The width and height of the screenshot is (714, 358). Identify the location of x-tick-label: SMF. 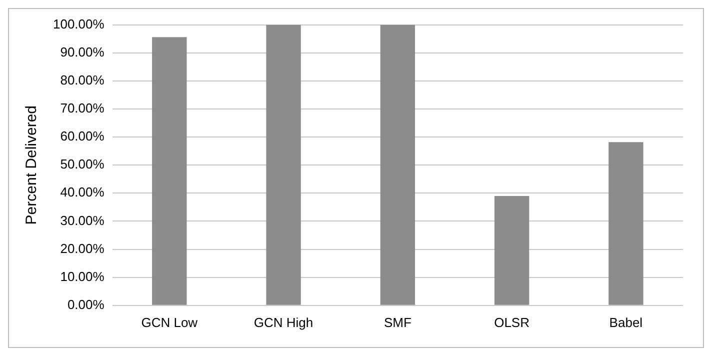
(398, 322).